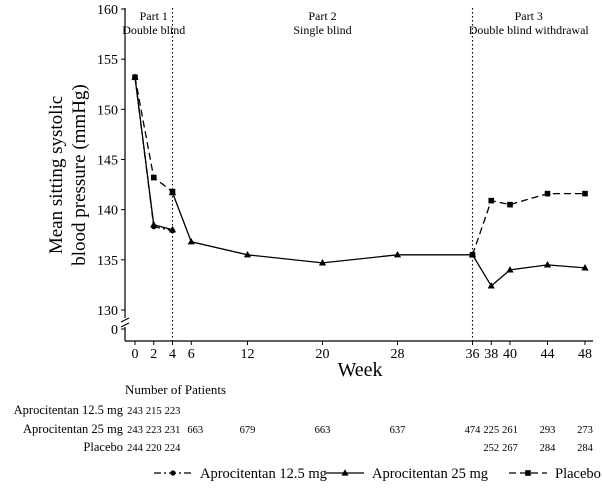 Image resolution: width=602 pixels, height=491 pixels. Describe the element at coordinates (73, 429) in the screenshot. I see `patients-row-label: Aprocitentan 25 mg` at that location.